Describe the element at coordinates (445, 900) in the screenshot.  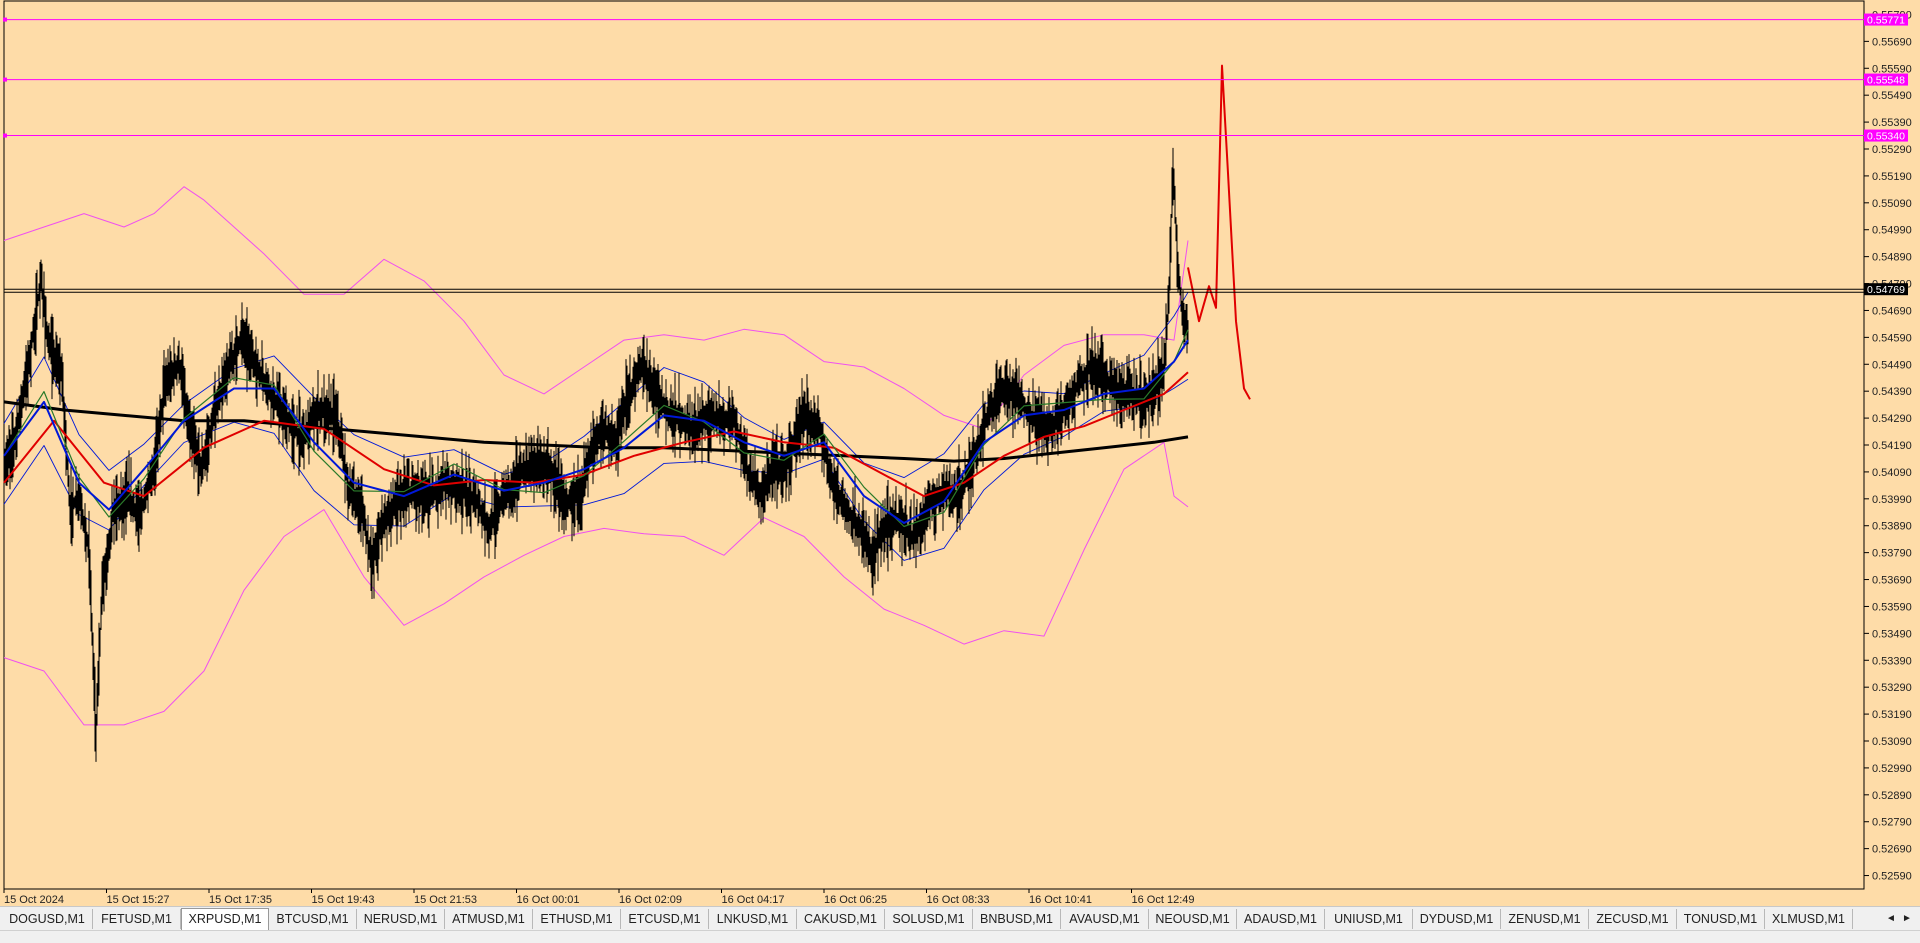
I see `x-tick-label: 15 Oct 21:53` at that location.